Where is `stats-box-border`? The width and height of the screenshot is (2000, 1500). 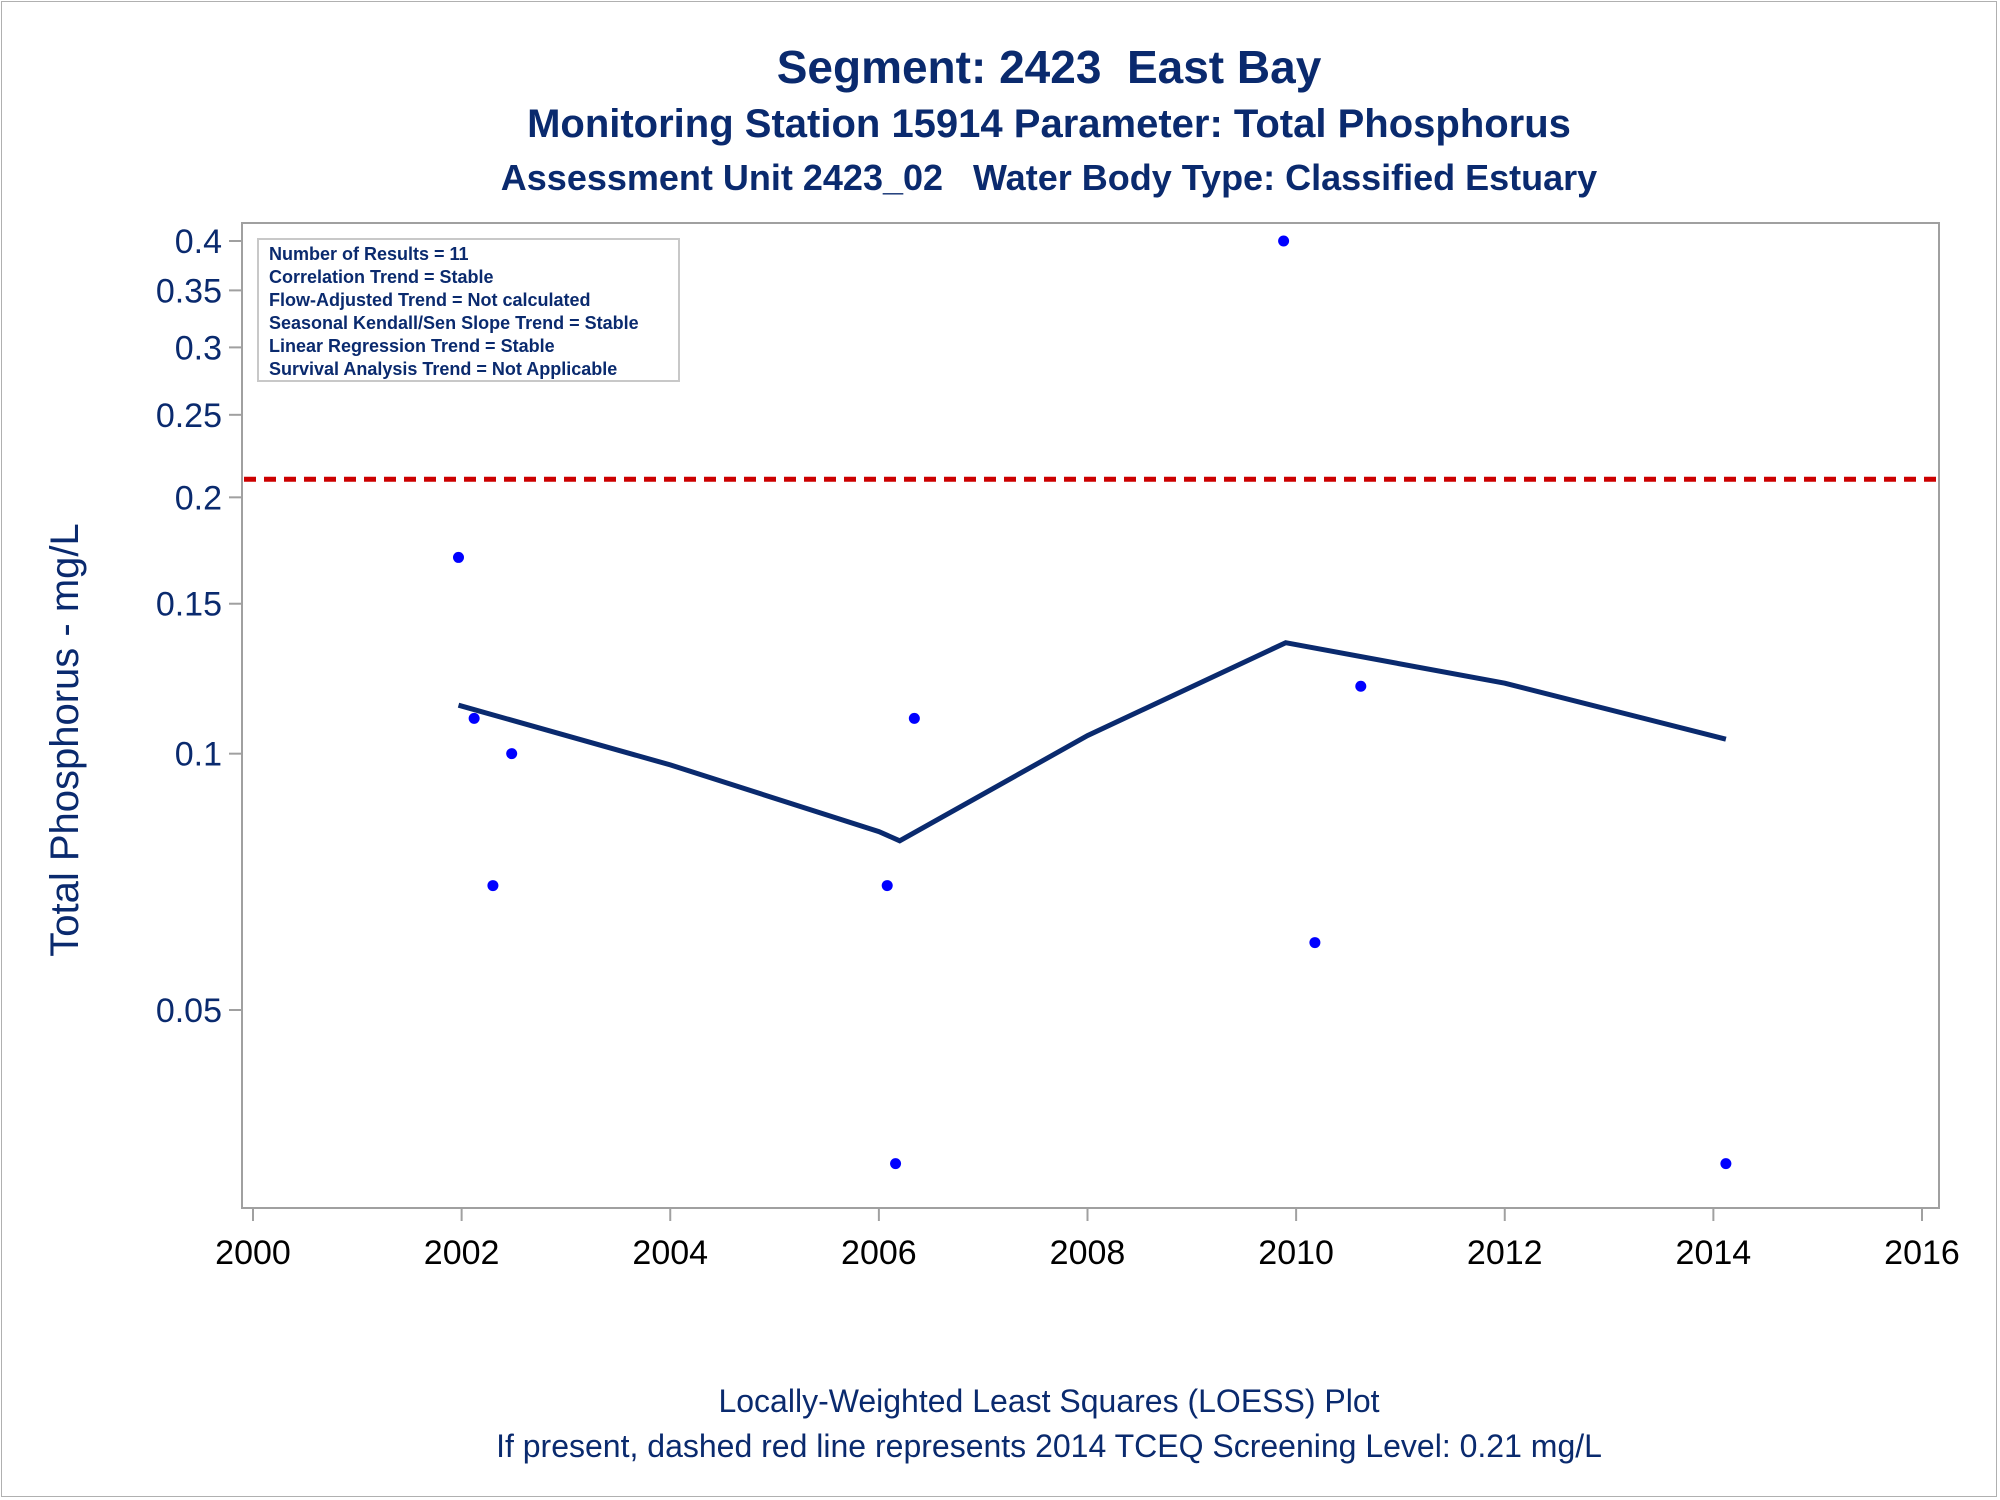 stats-box-border is located at coordinates (468, 310).